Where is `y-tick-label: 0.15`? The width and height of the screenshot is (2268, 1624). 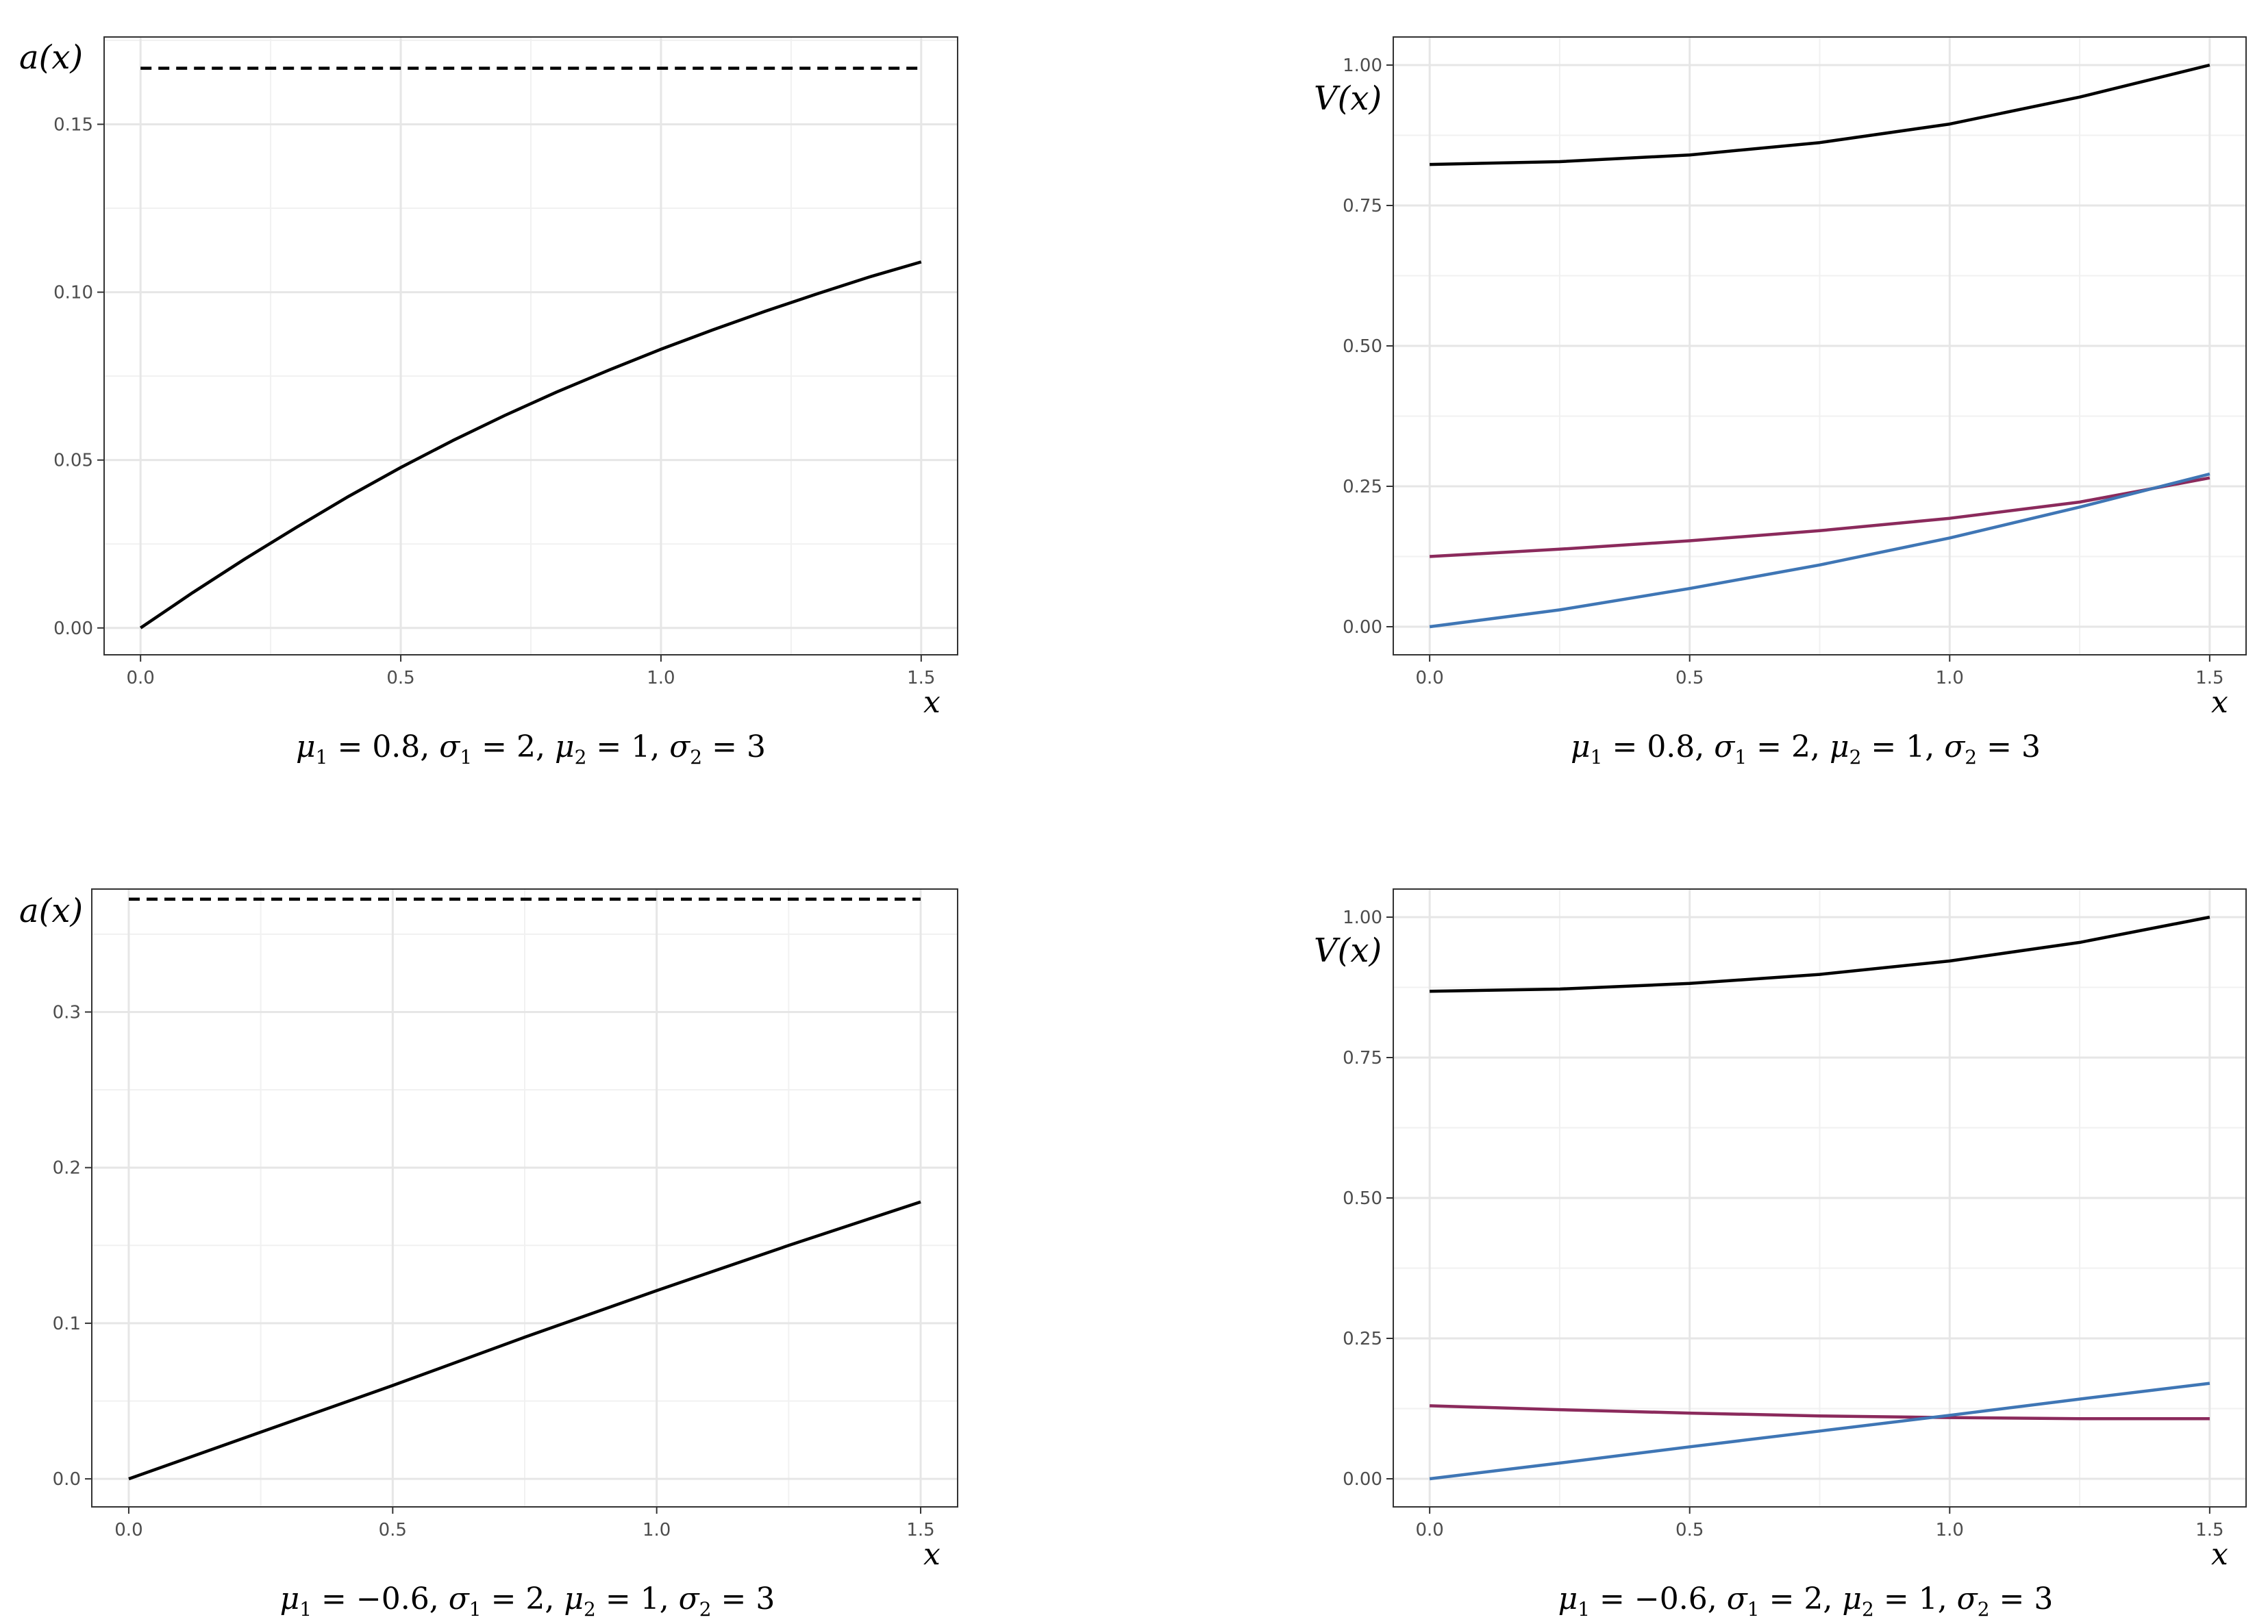 y-tick-label: 0.15 is located at coordinates (73, 124).